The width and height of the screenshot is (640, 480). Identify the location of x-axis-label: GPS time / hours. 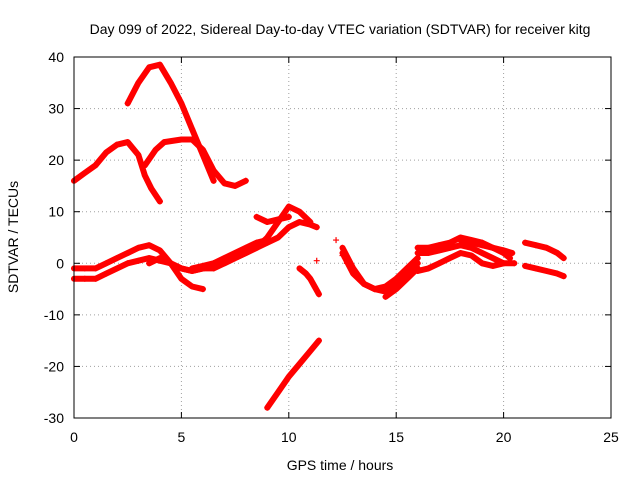
(340, 465).